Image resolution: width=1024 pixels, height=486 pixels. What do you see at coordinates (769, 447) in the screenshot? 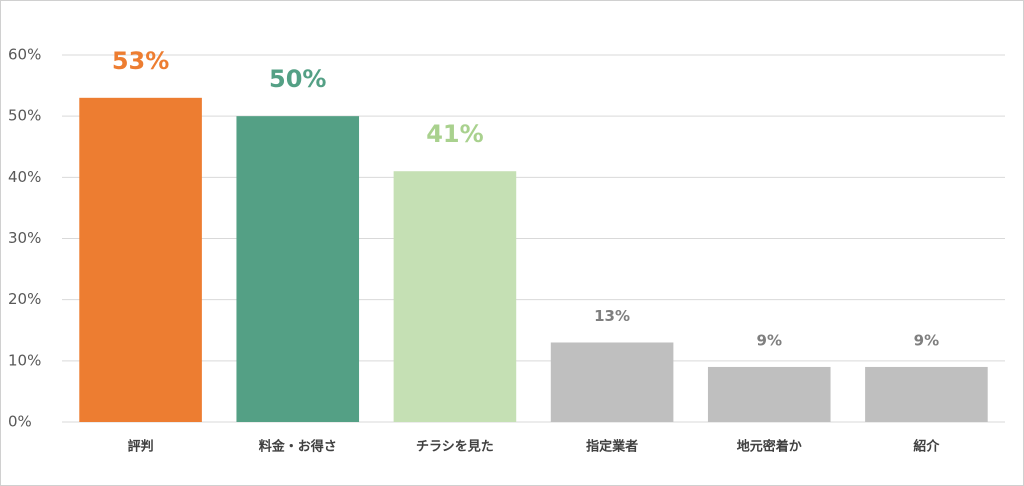
I see `x-tick-label: 地元密着か` at bounding box center [769, 447].